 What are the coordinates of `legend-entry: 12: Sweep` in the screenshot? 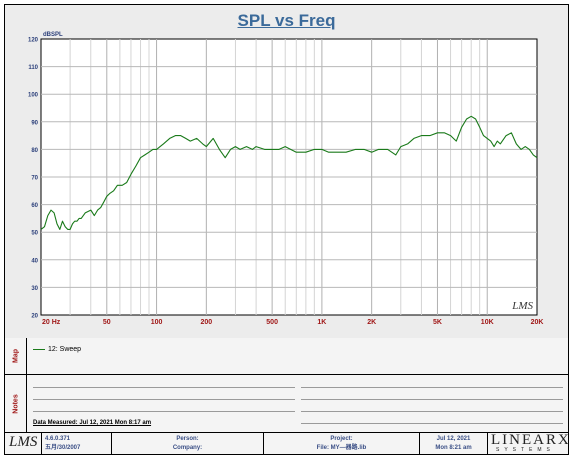 It's located at (57, 349).